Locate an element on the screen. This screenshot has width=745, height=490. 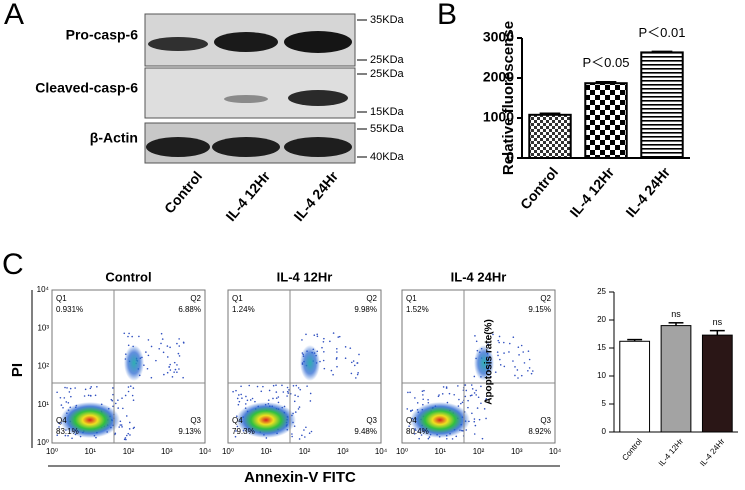
quadrant-percent: 0.931% is located at coordinates (69, 309).